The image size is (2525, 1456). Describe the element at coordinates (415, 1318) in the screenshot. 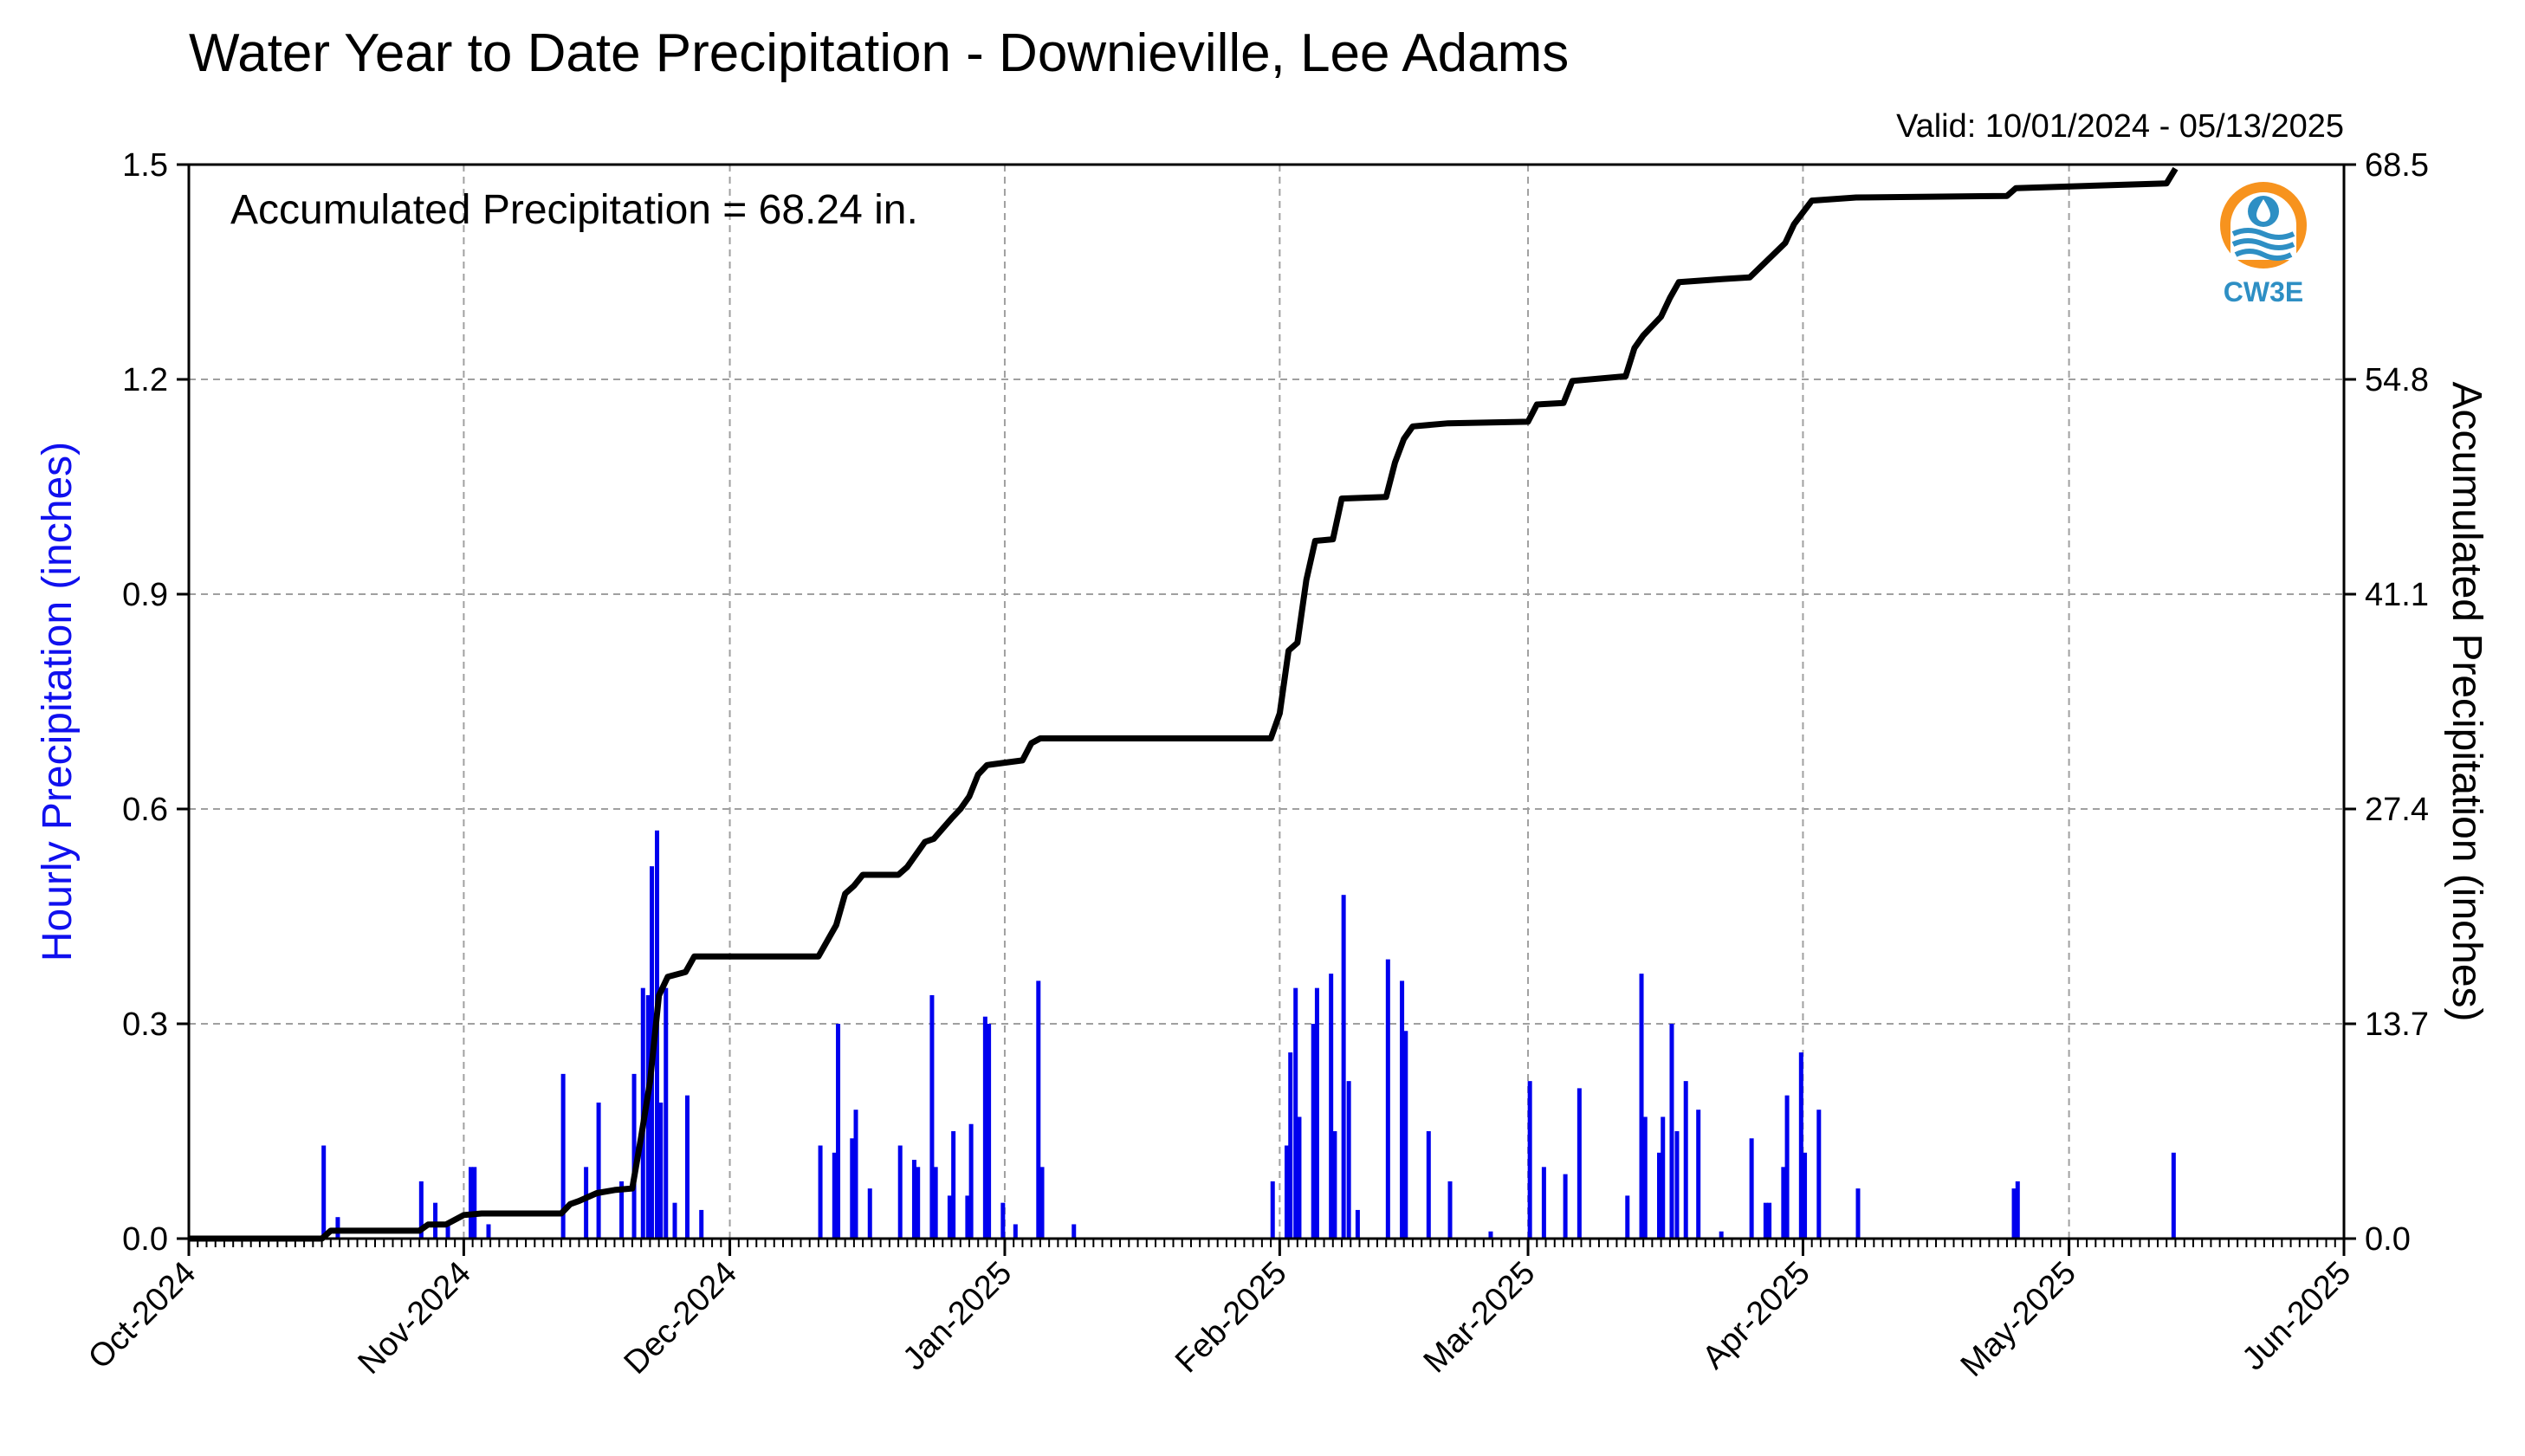

I see `x-tick-label: Nov-2024` at that location.